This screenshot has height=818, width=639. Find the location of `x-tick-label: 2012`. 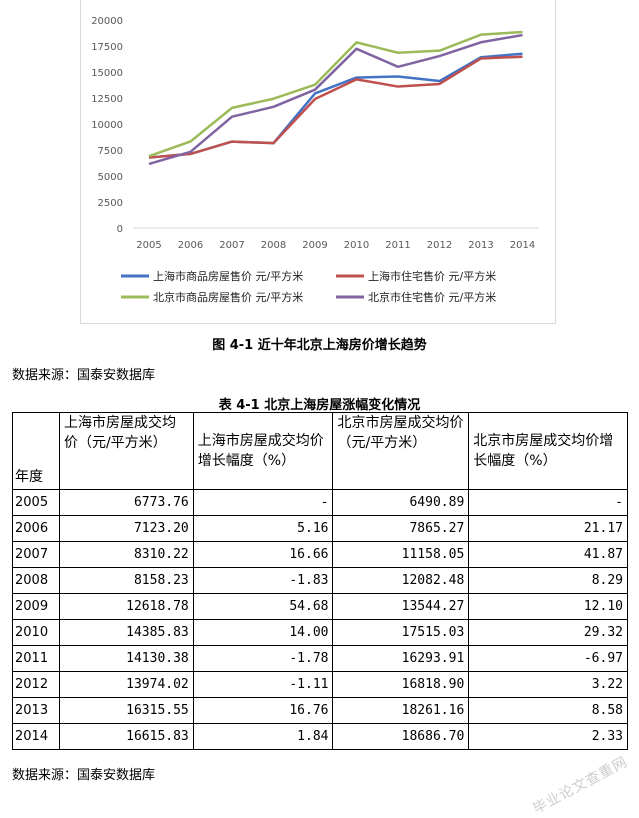

x-tick-label: 2012 is located at coordinates (439, 245).